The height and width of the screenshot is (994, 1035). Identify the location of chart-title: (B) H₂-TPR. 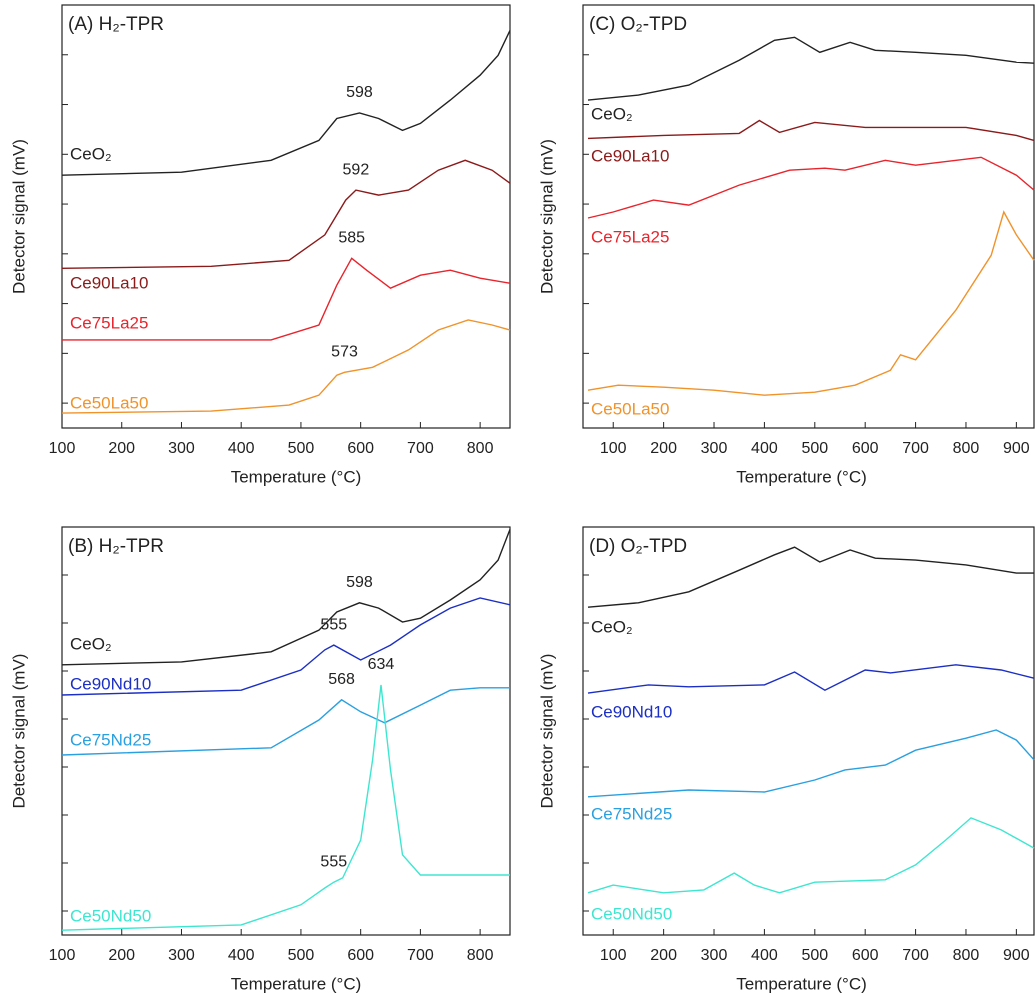
(116, 546).